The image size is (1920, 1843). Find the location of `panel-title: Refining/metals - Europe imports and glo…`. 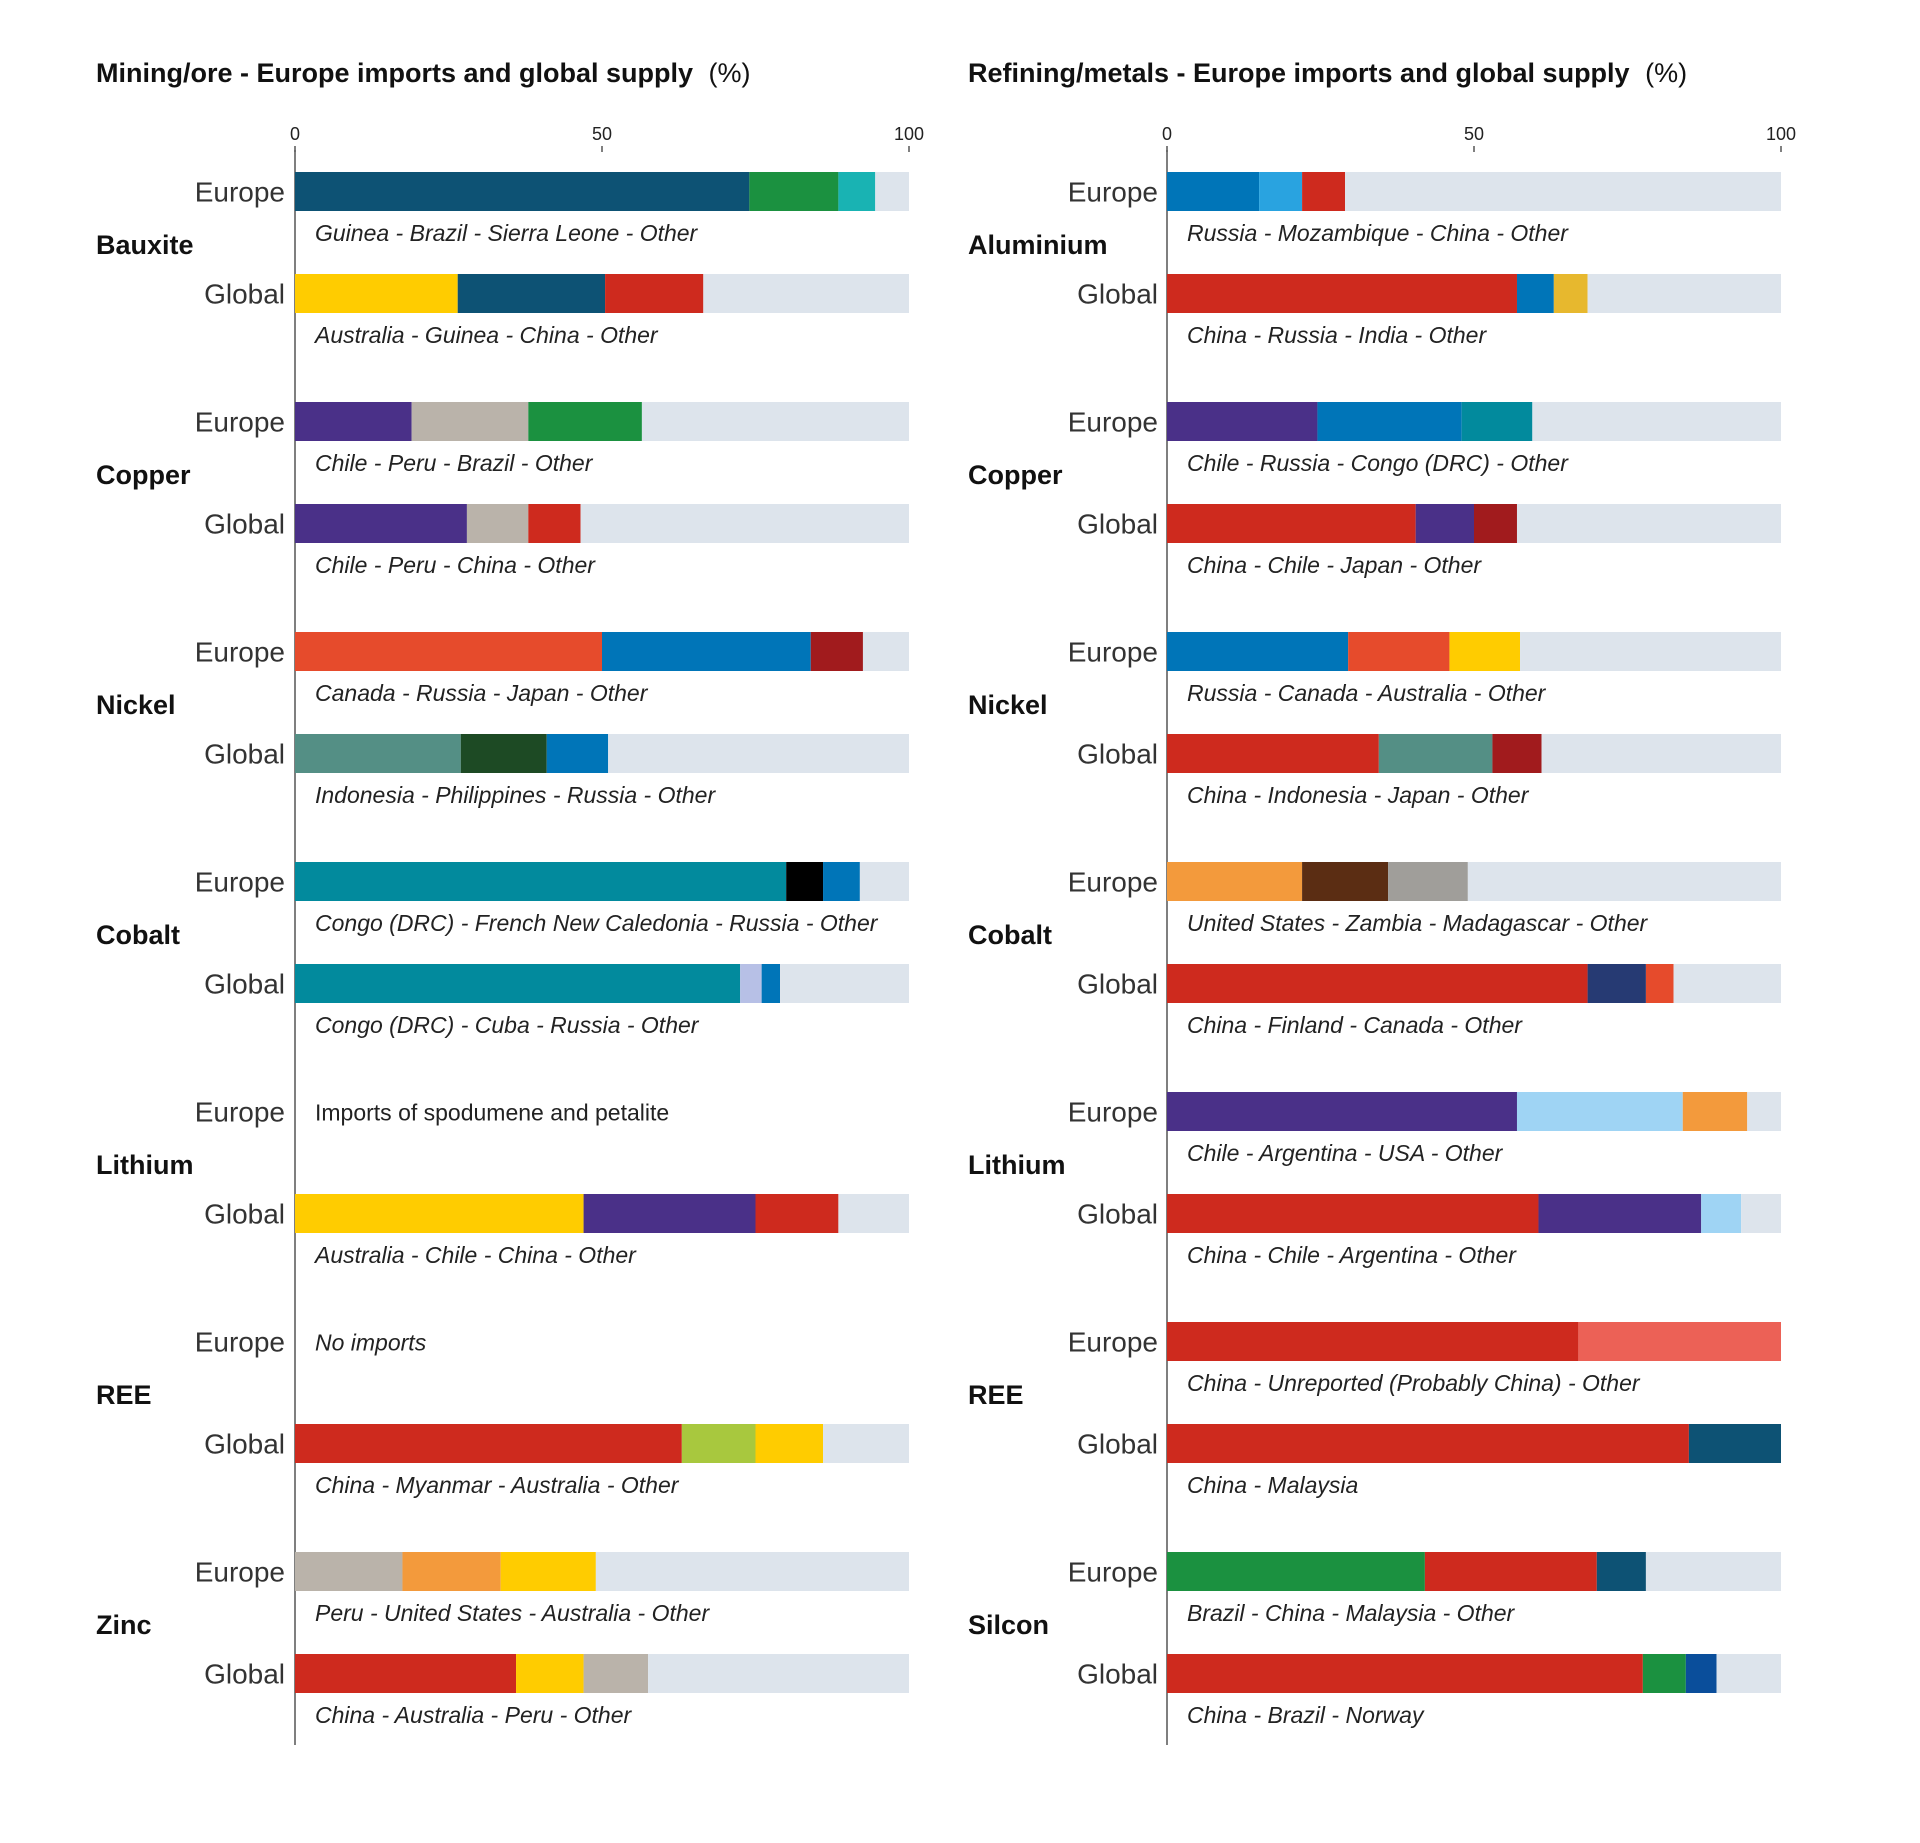

panel-title: Refining/metals - Europe imports and glo… is located at coordinates (1327, 73).